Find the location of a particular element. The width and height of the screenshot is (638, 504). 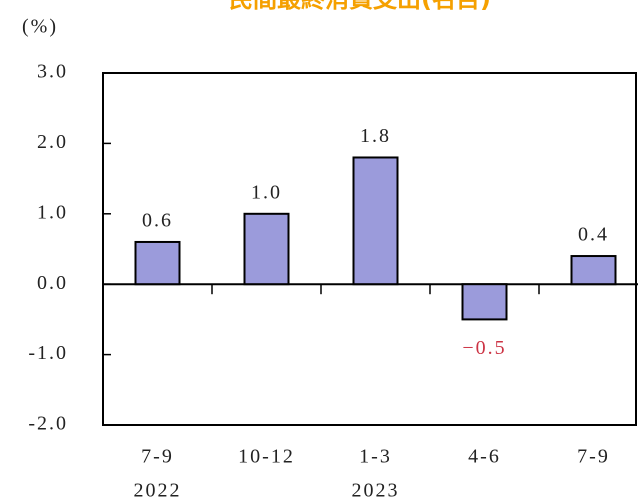

y-tick-label: 3.0 is located at coordinates (52, 72).